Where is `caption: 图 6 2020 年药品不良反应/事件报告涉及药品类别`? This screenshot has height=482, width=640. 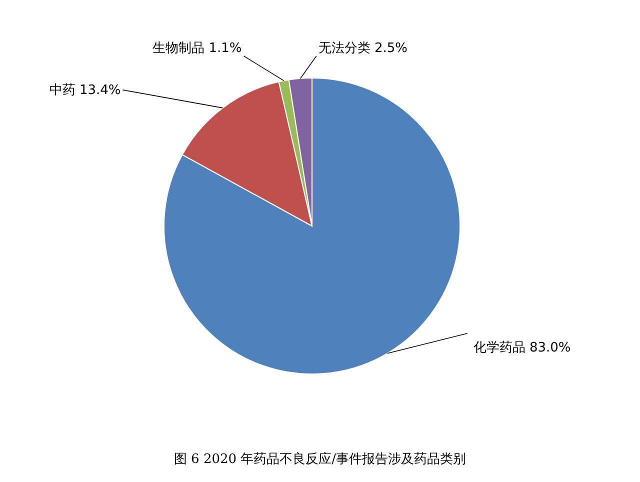 caption: 图 6 2020 年药品不良反应/事件报告涉及药品类别 is located at coordinates (320, 459).